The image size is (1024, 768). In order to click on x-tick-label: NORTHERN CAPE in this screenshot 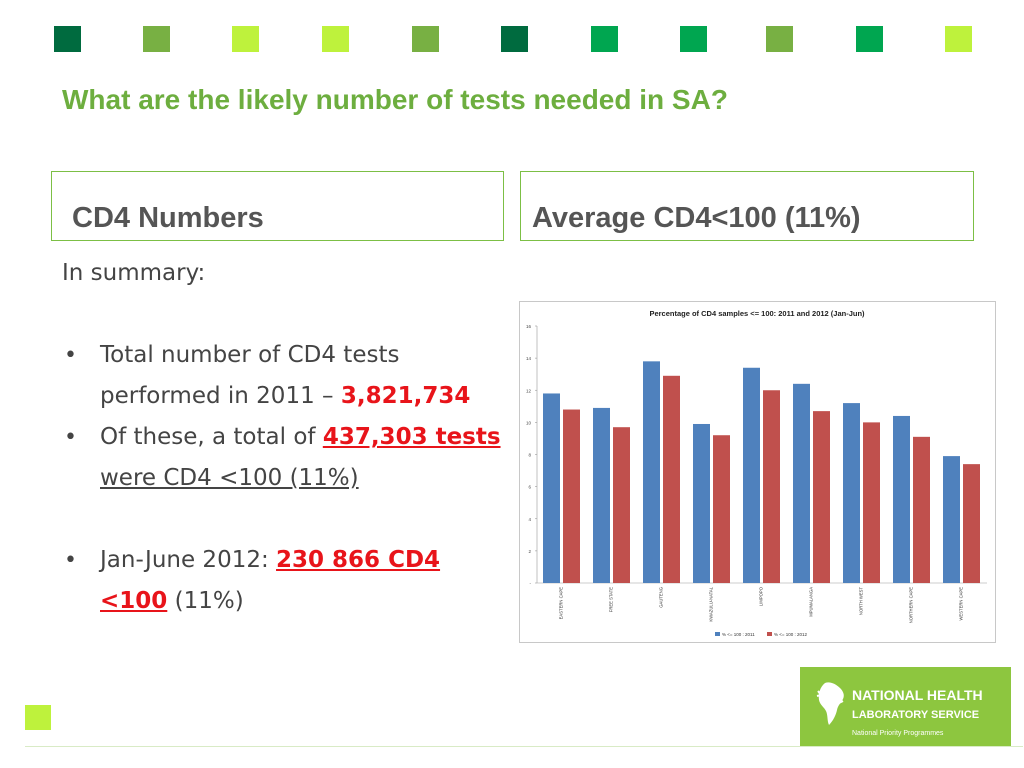, I will do `click(911, 605)`.